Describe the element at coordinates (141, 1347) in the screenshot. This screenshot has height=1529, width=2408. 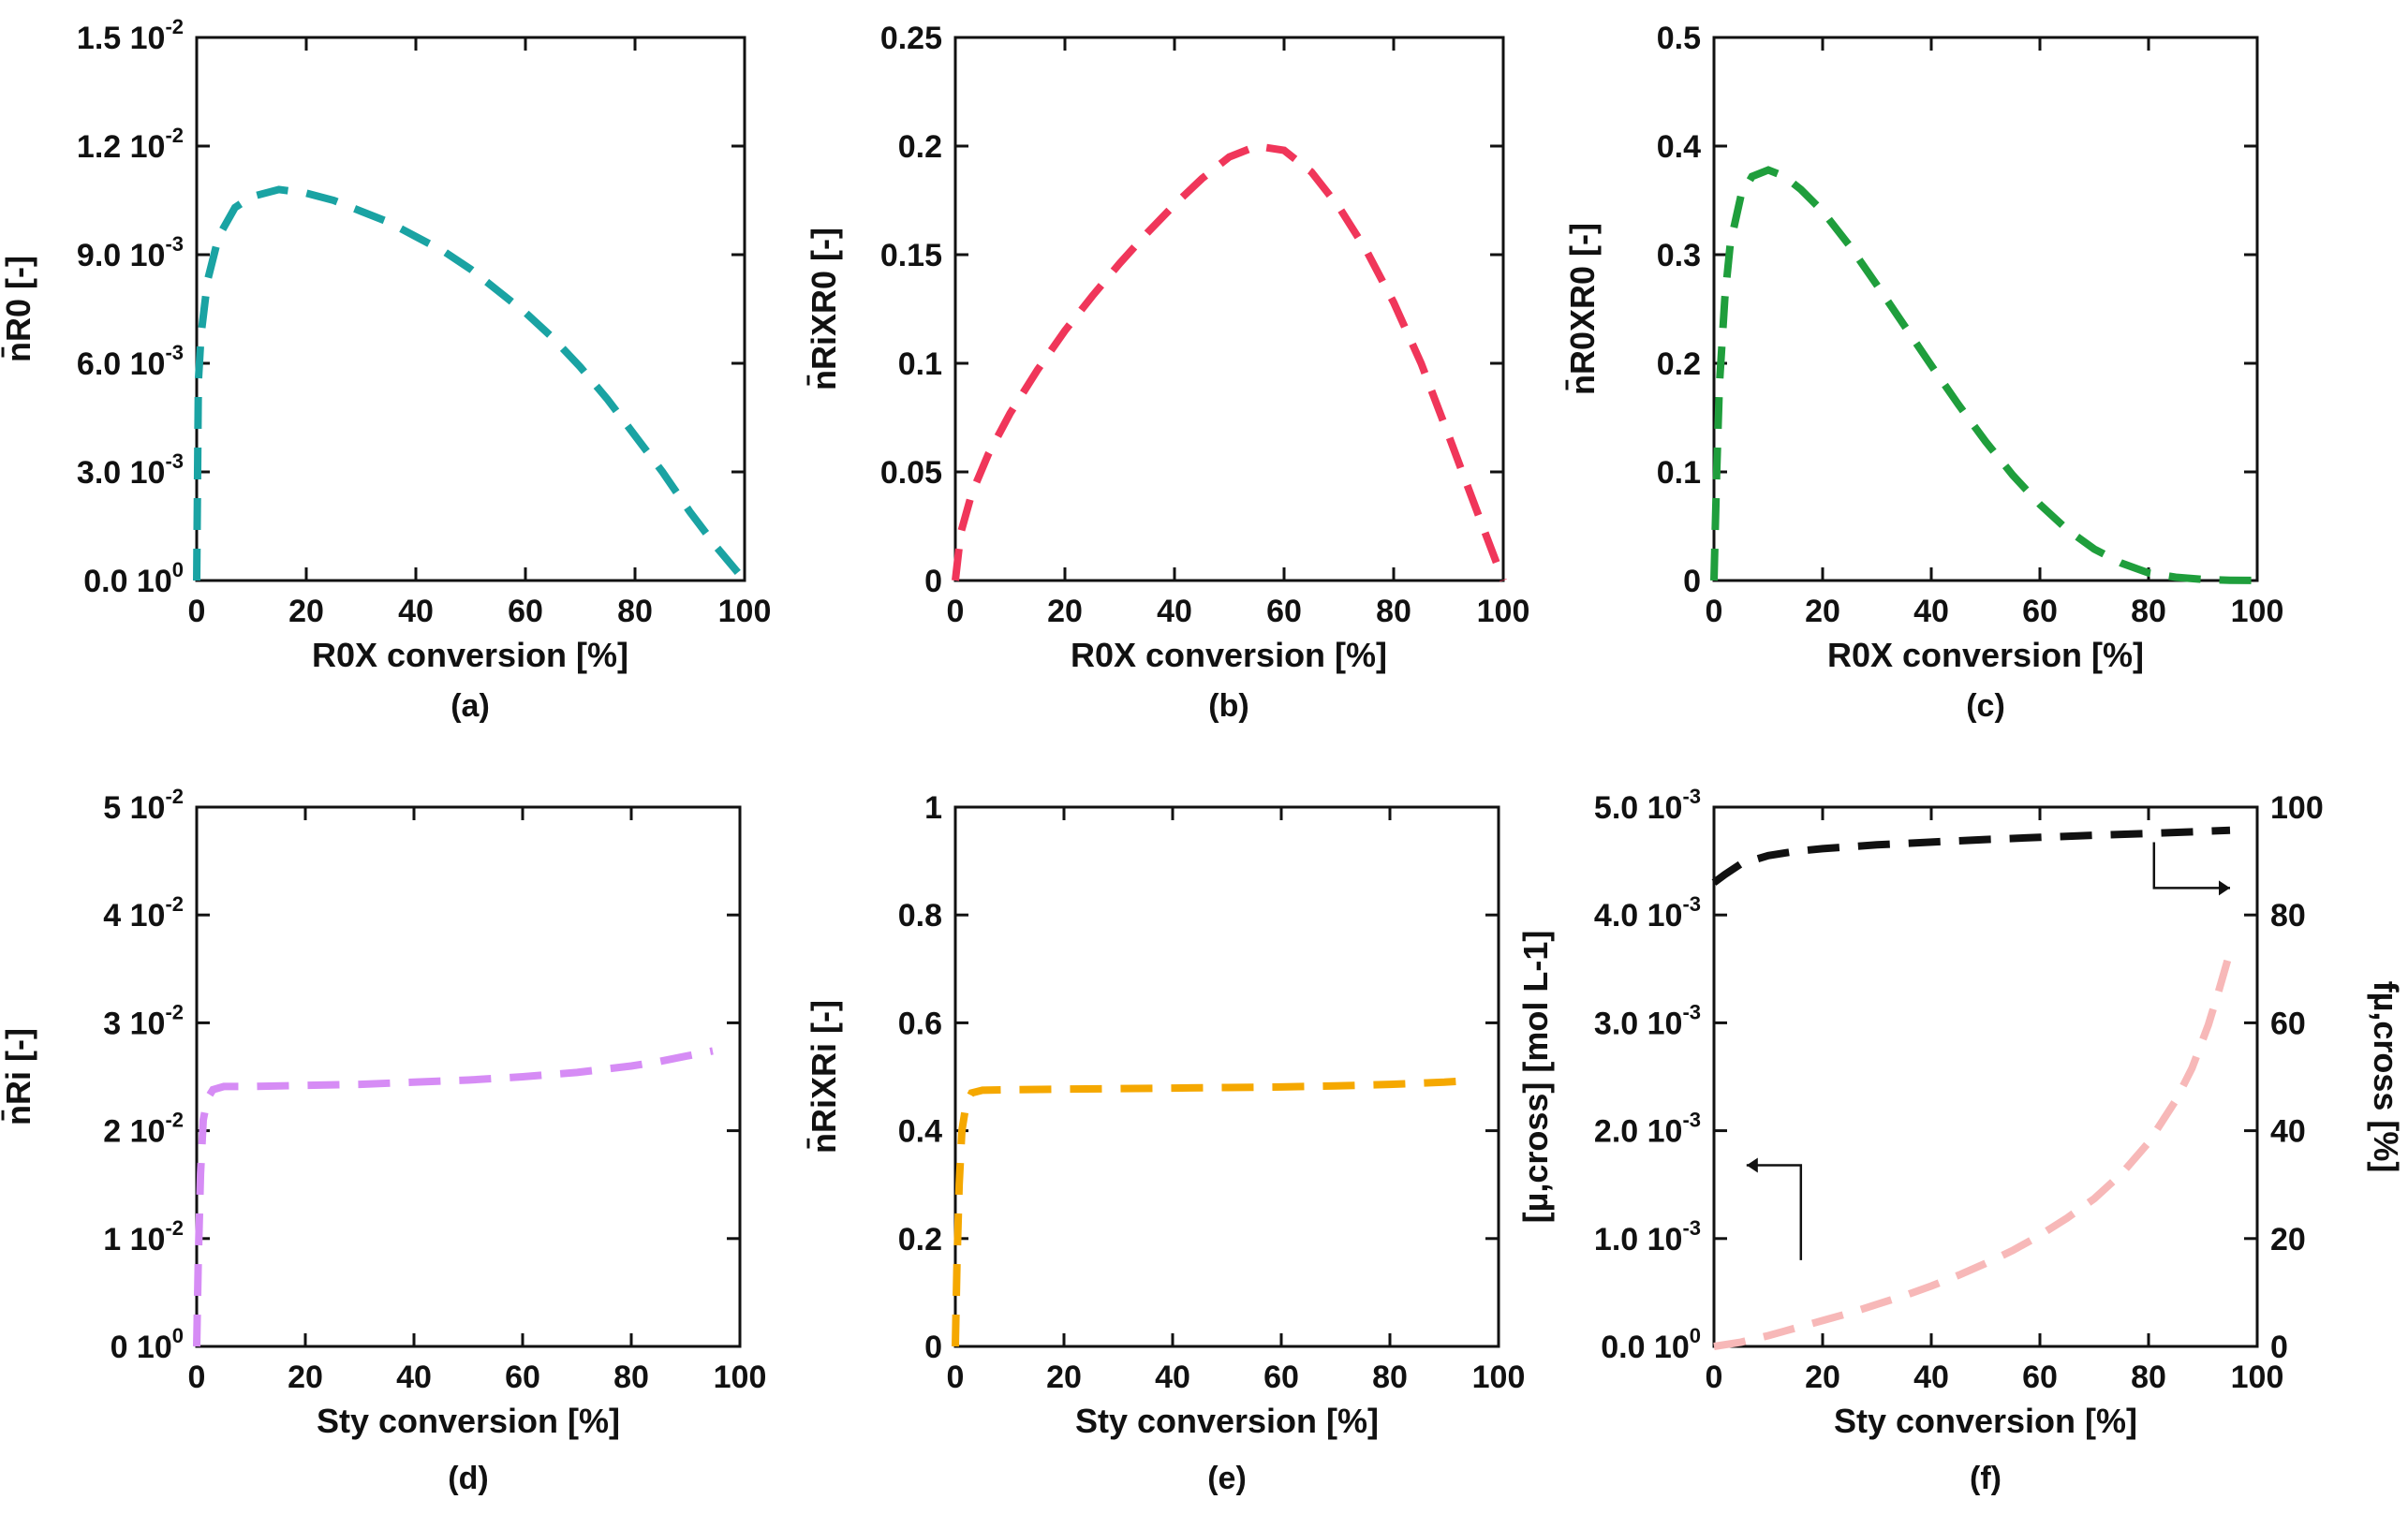
I see `y-tick-mantissa: 0 10` at that location.